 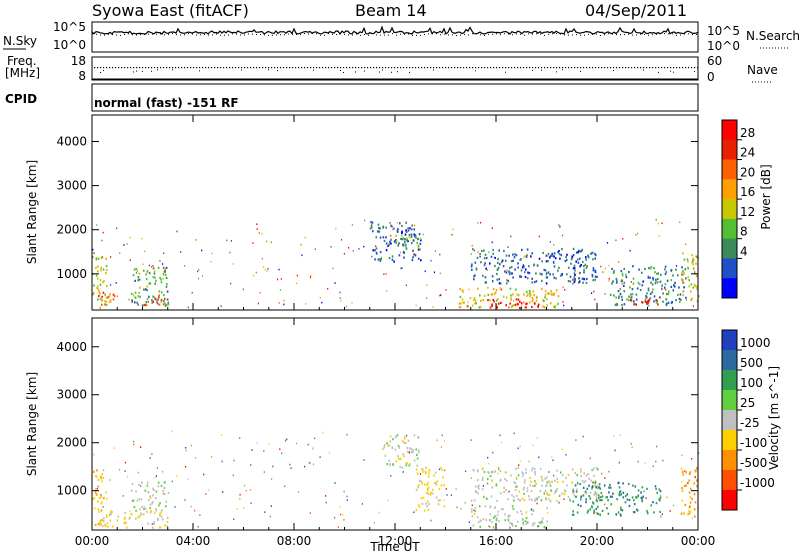 I want to click on colorbar-tick-label: 25, so click(x=747, y=403).